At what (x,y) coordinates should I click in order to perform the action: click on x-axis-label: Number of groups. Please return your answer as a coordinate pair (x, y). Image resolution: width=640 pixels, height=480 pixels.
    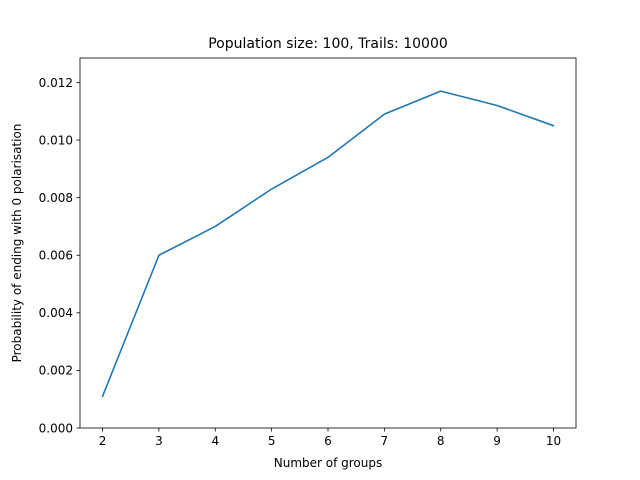
    Looking at the image, I should click on (328, 463).